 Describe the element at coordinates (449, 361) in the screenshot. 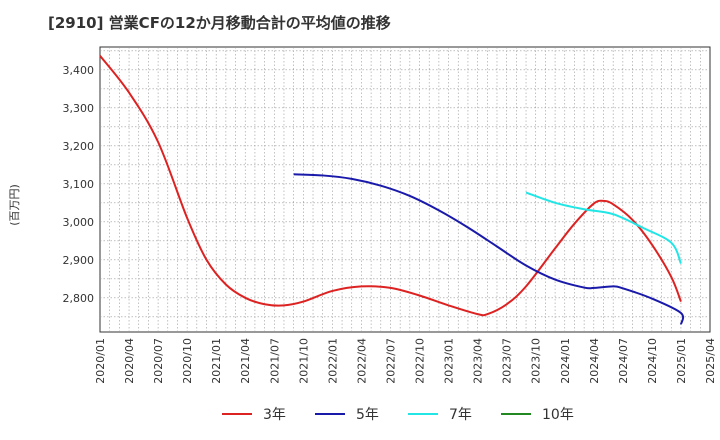

I see `x-tick-label: 2023/01` at that location.